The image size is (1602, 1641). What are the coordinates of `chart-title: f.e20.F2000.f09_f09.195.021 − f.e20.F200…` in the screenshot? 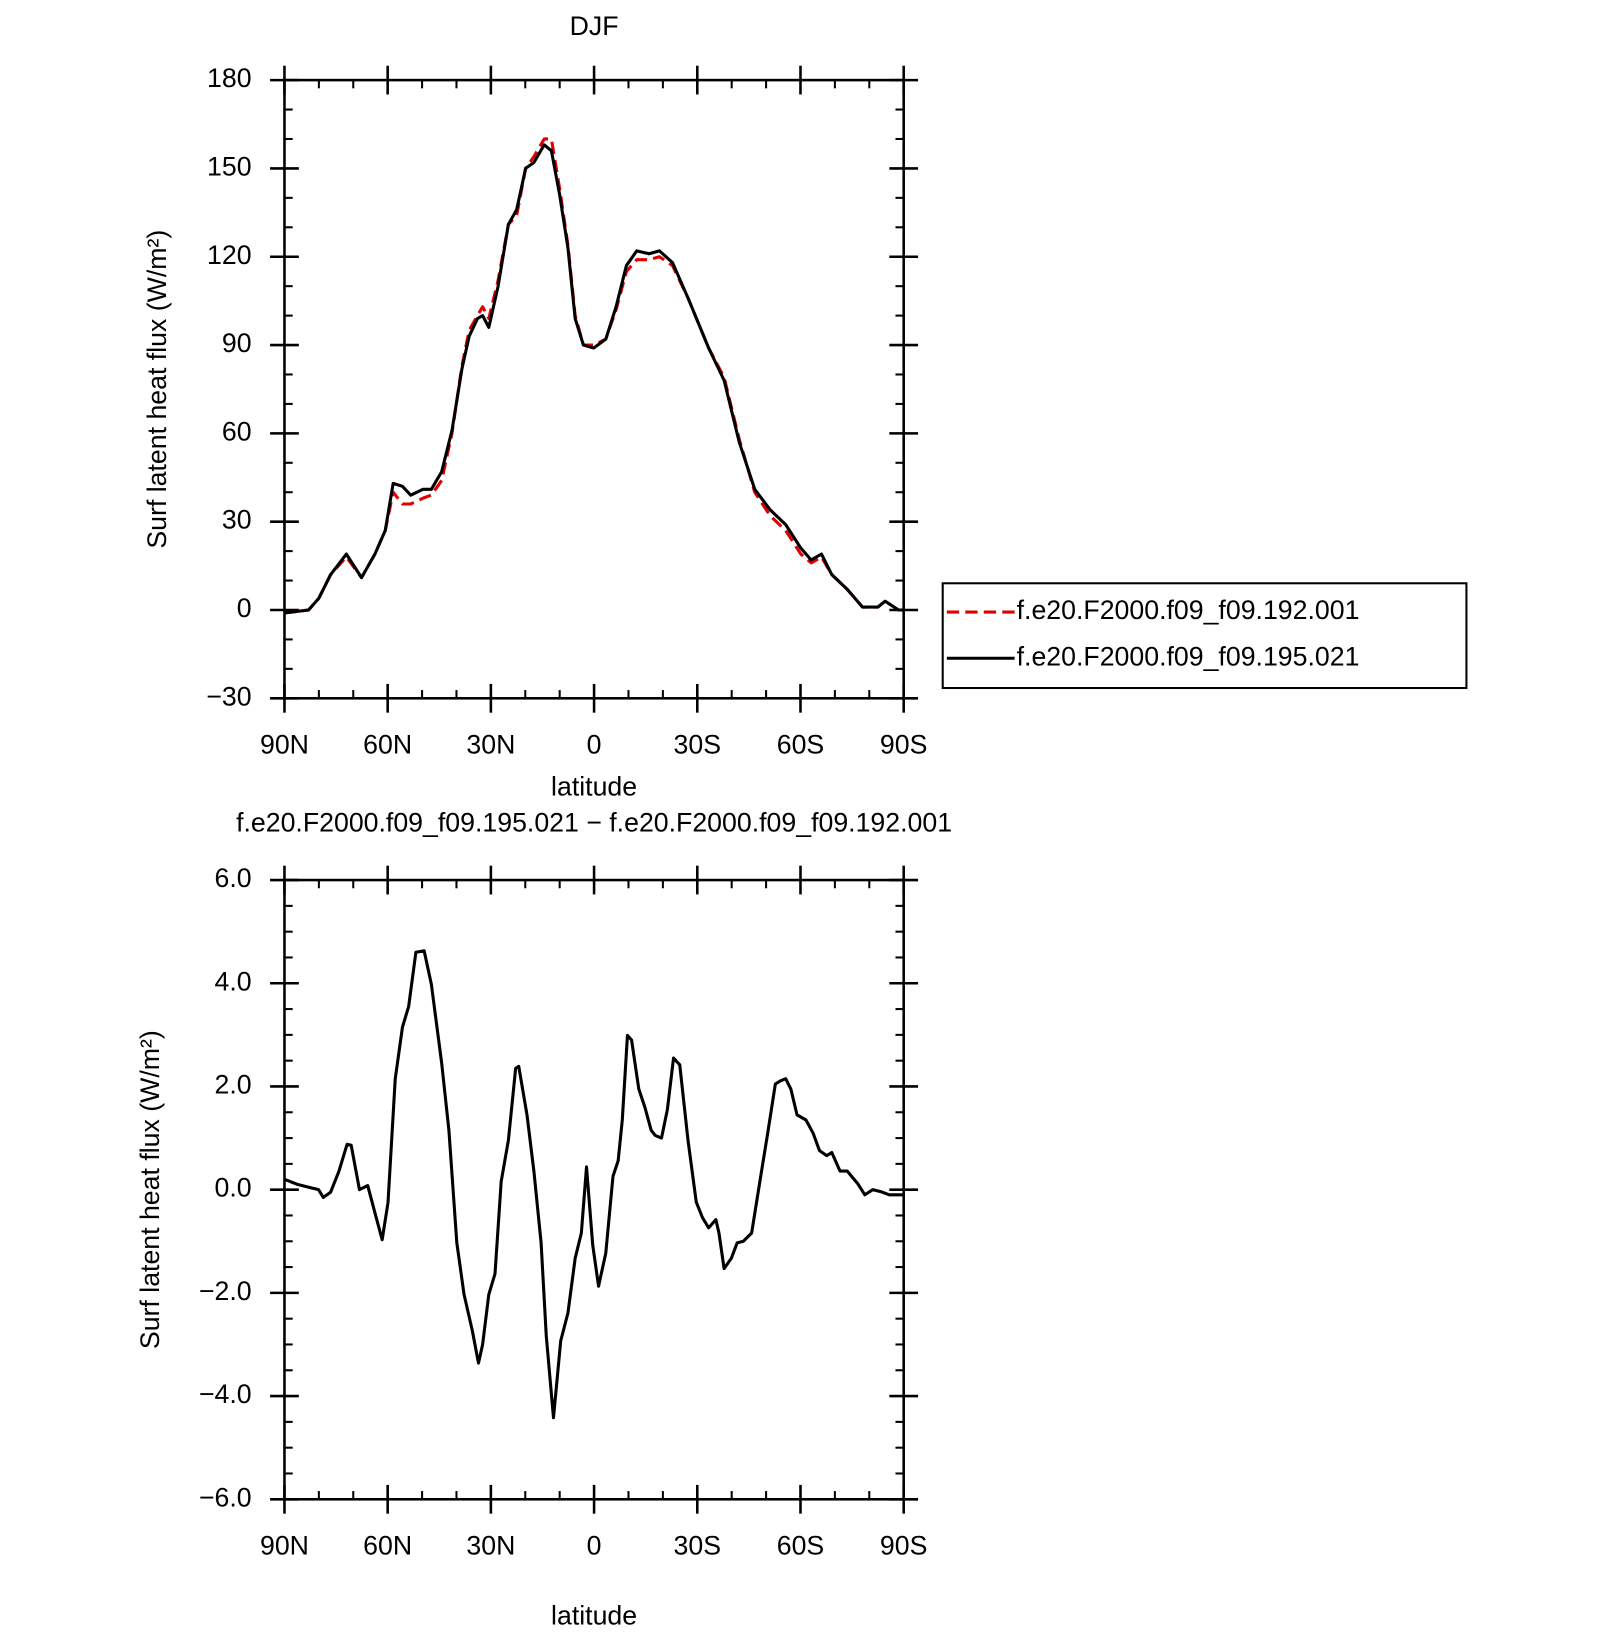 It's located at (594, 823).